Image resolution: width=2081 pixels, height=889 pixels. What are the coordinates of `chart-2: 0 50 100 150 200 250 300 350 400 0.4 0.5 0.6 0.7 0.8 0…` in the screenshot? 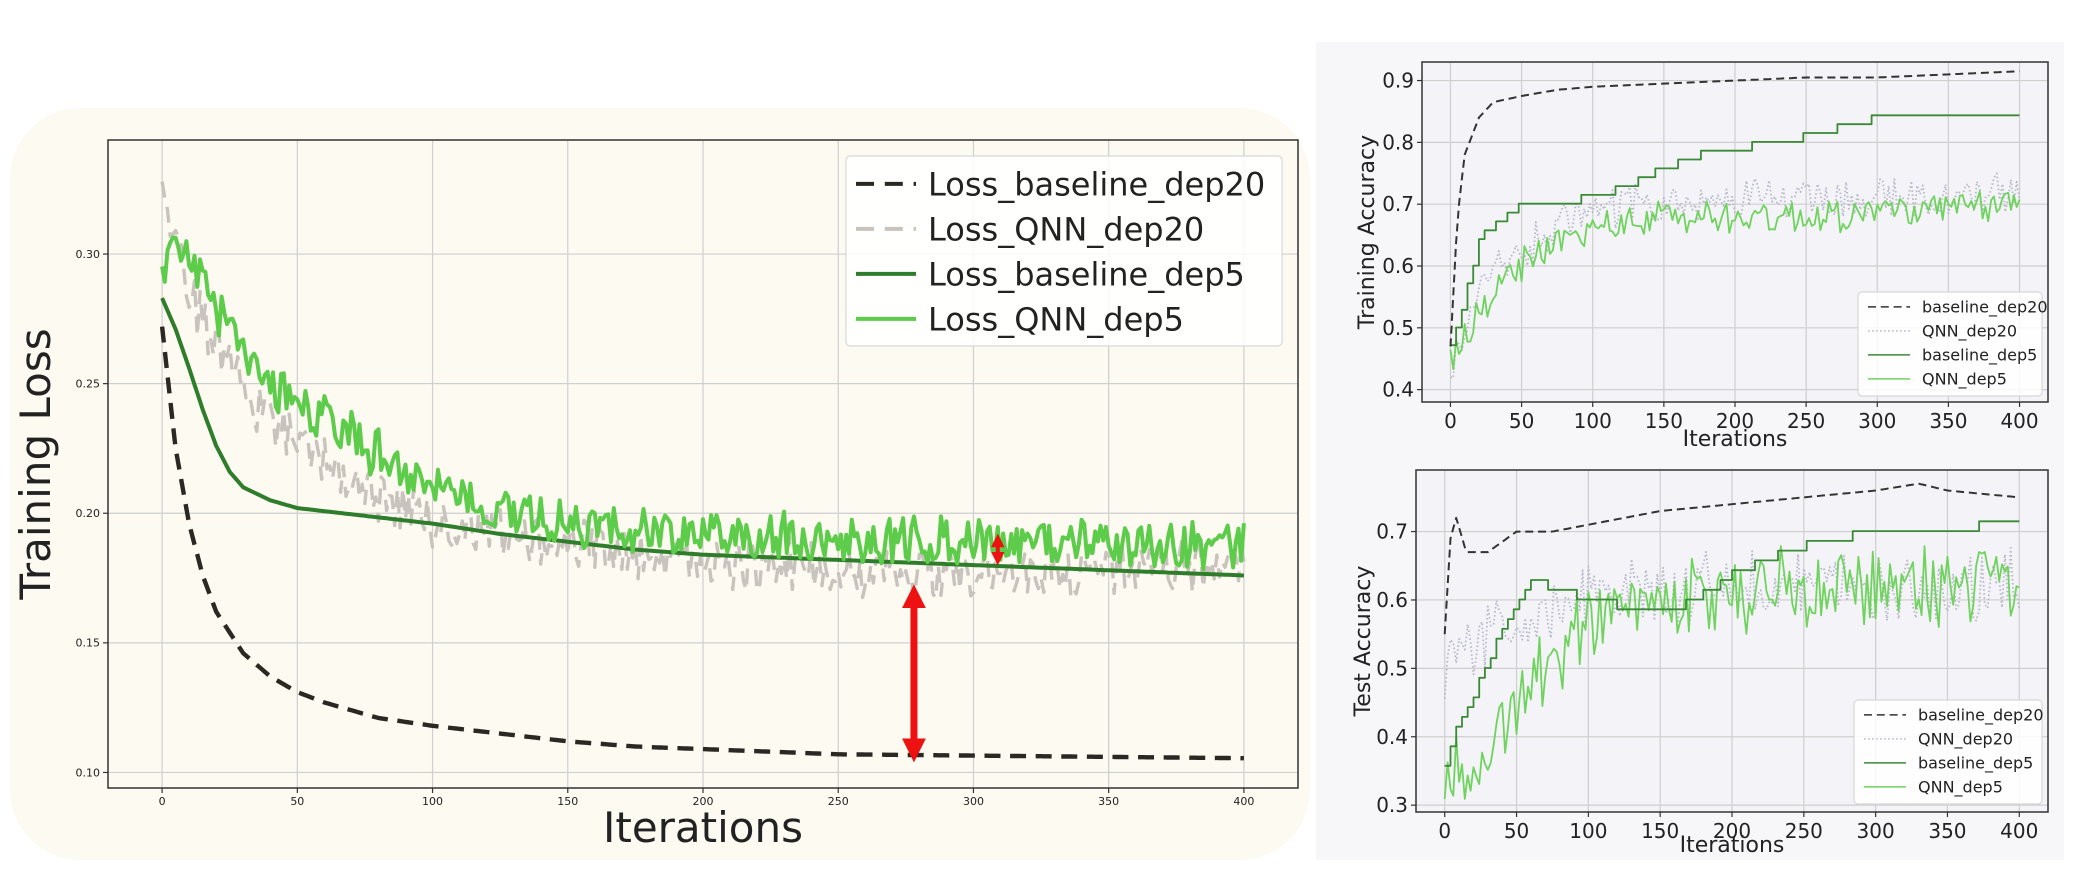 It's located at (1702, 256).